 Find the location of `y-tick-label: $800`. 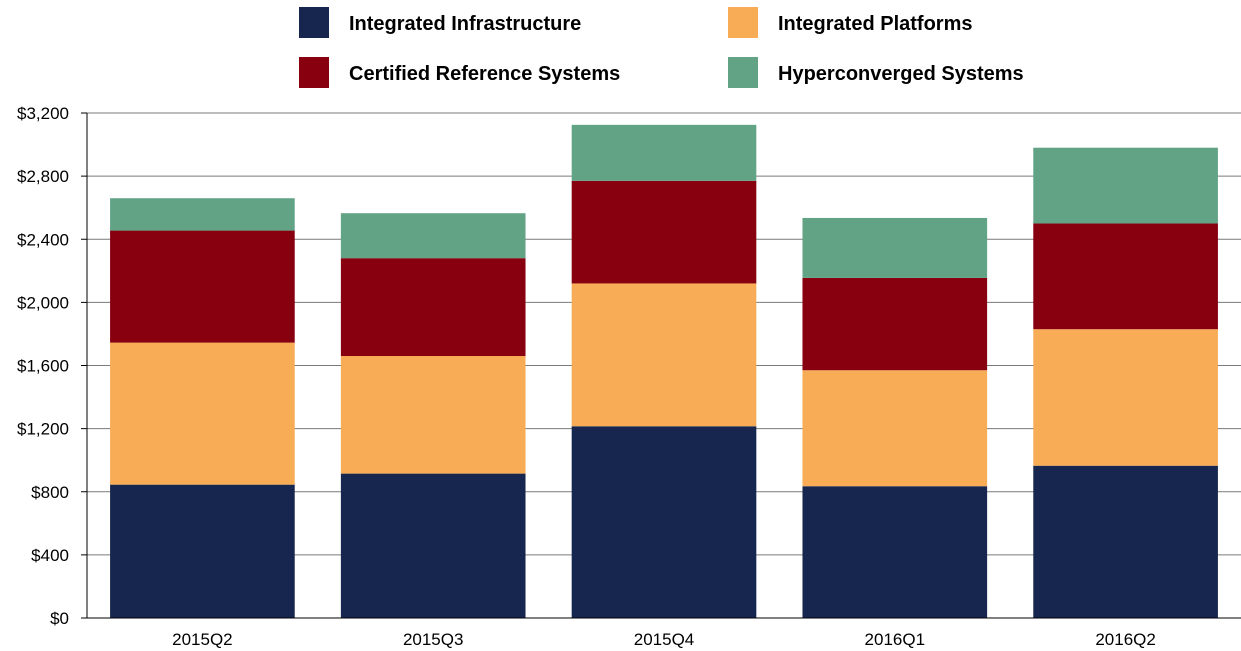

y-tick-label: $800 is located at coordinates (50, 492).